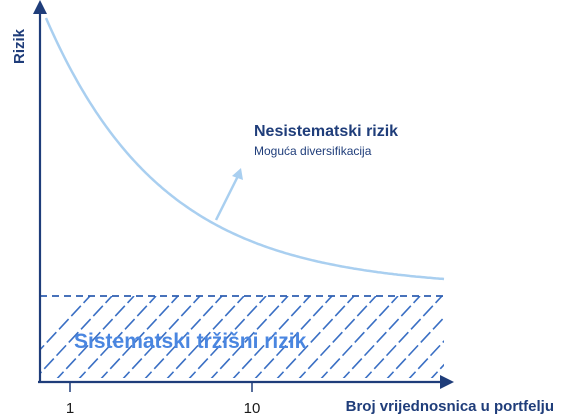 The width and height of the screenshot is (570, 416). Describe the element at coordinates (70, 408) in the screenshot. I see `x-tick-label-1: 1` at that location.